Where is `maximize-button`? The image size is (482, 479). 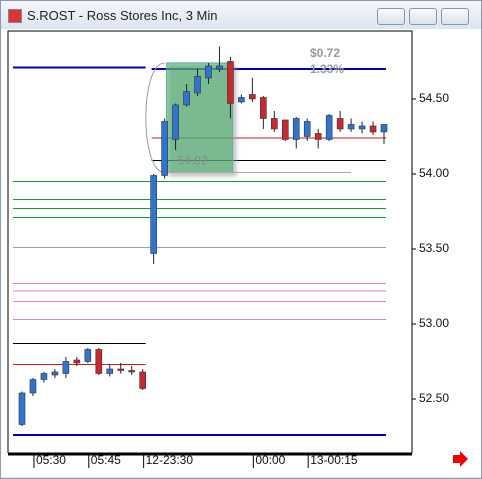 maximize-button is located at coordinates (423, 16).